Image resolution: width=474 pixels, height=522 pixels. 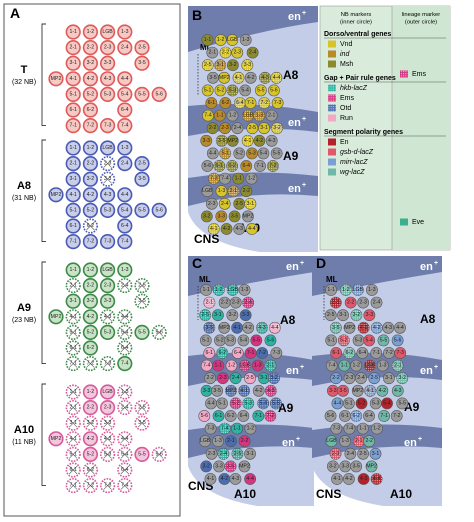 I want to click on neuroblast: 3-2, so click(x=90, y=179).